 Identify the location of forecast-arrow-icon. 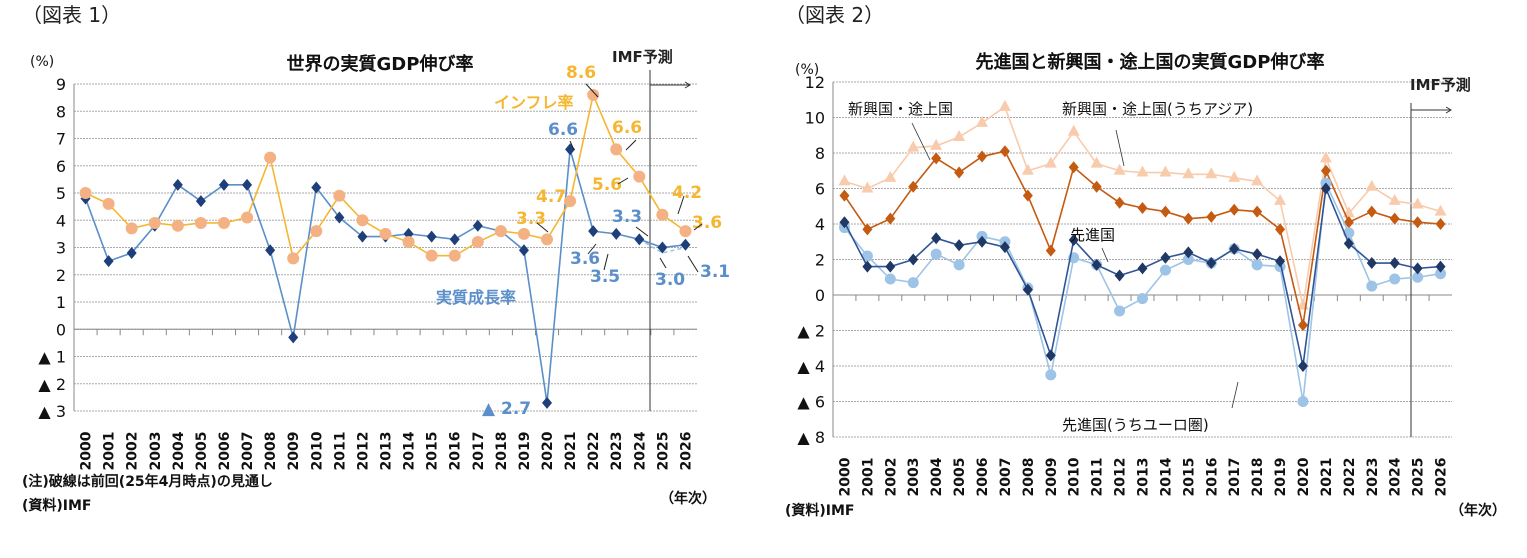
(1431, 110).